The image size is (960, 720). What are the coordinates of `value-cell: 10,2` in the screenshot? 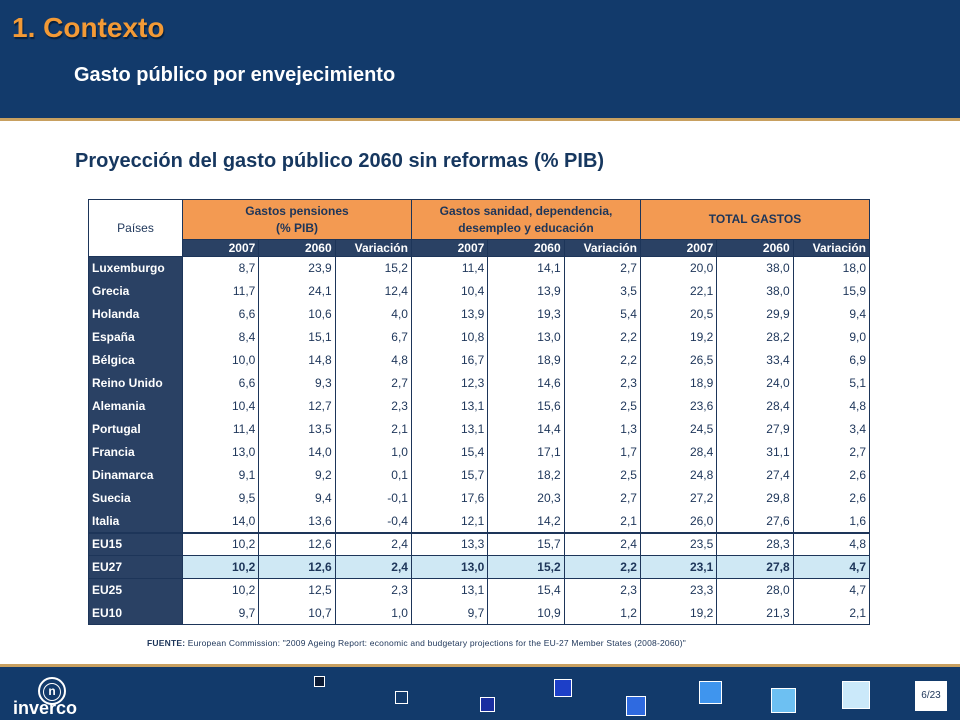 It's located at (220, 590).